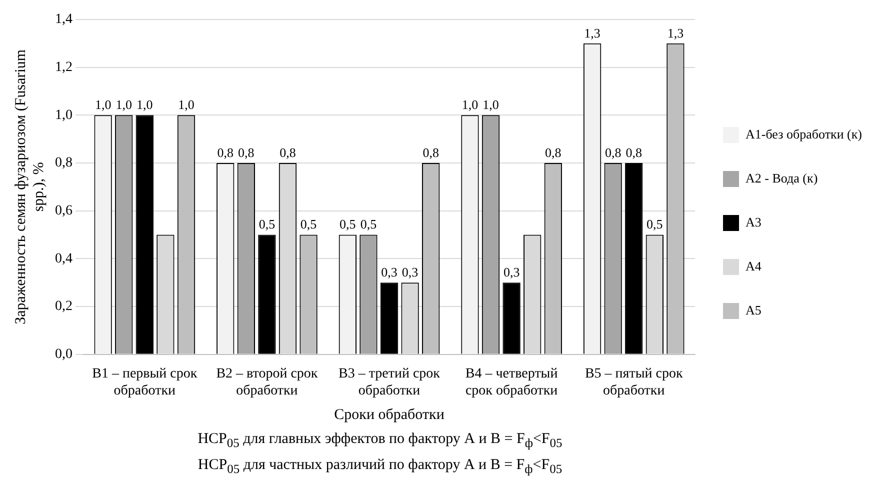 The width and height of the screenshot is (880, 489). I want to click on text: НСР$_{05}$ для главных эффектов по фактору А и В = F$_{ф}$<F$_{05}$, so click(380, 441).